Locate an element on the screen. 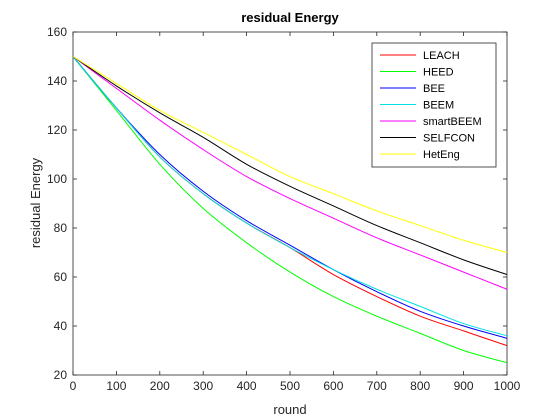 Image resolution: width=560 pixels, height=420 pixels. x-tick-label: 400 is located at coordinates (247, 386).